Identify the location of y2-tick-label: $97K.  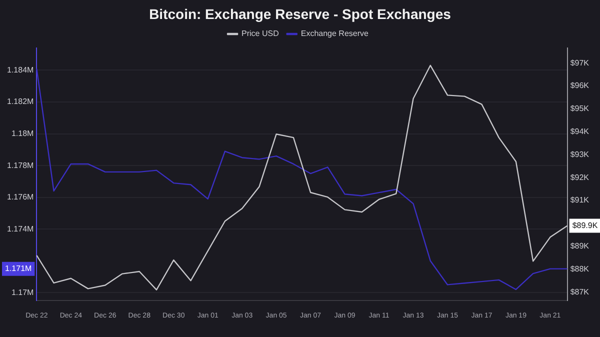
(580, 63).